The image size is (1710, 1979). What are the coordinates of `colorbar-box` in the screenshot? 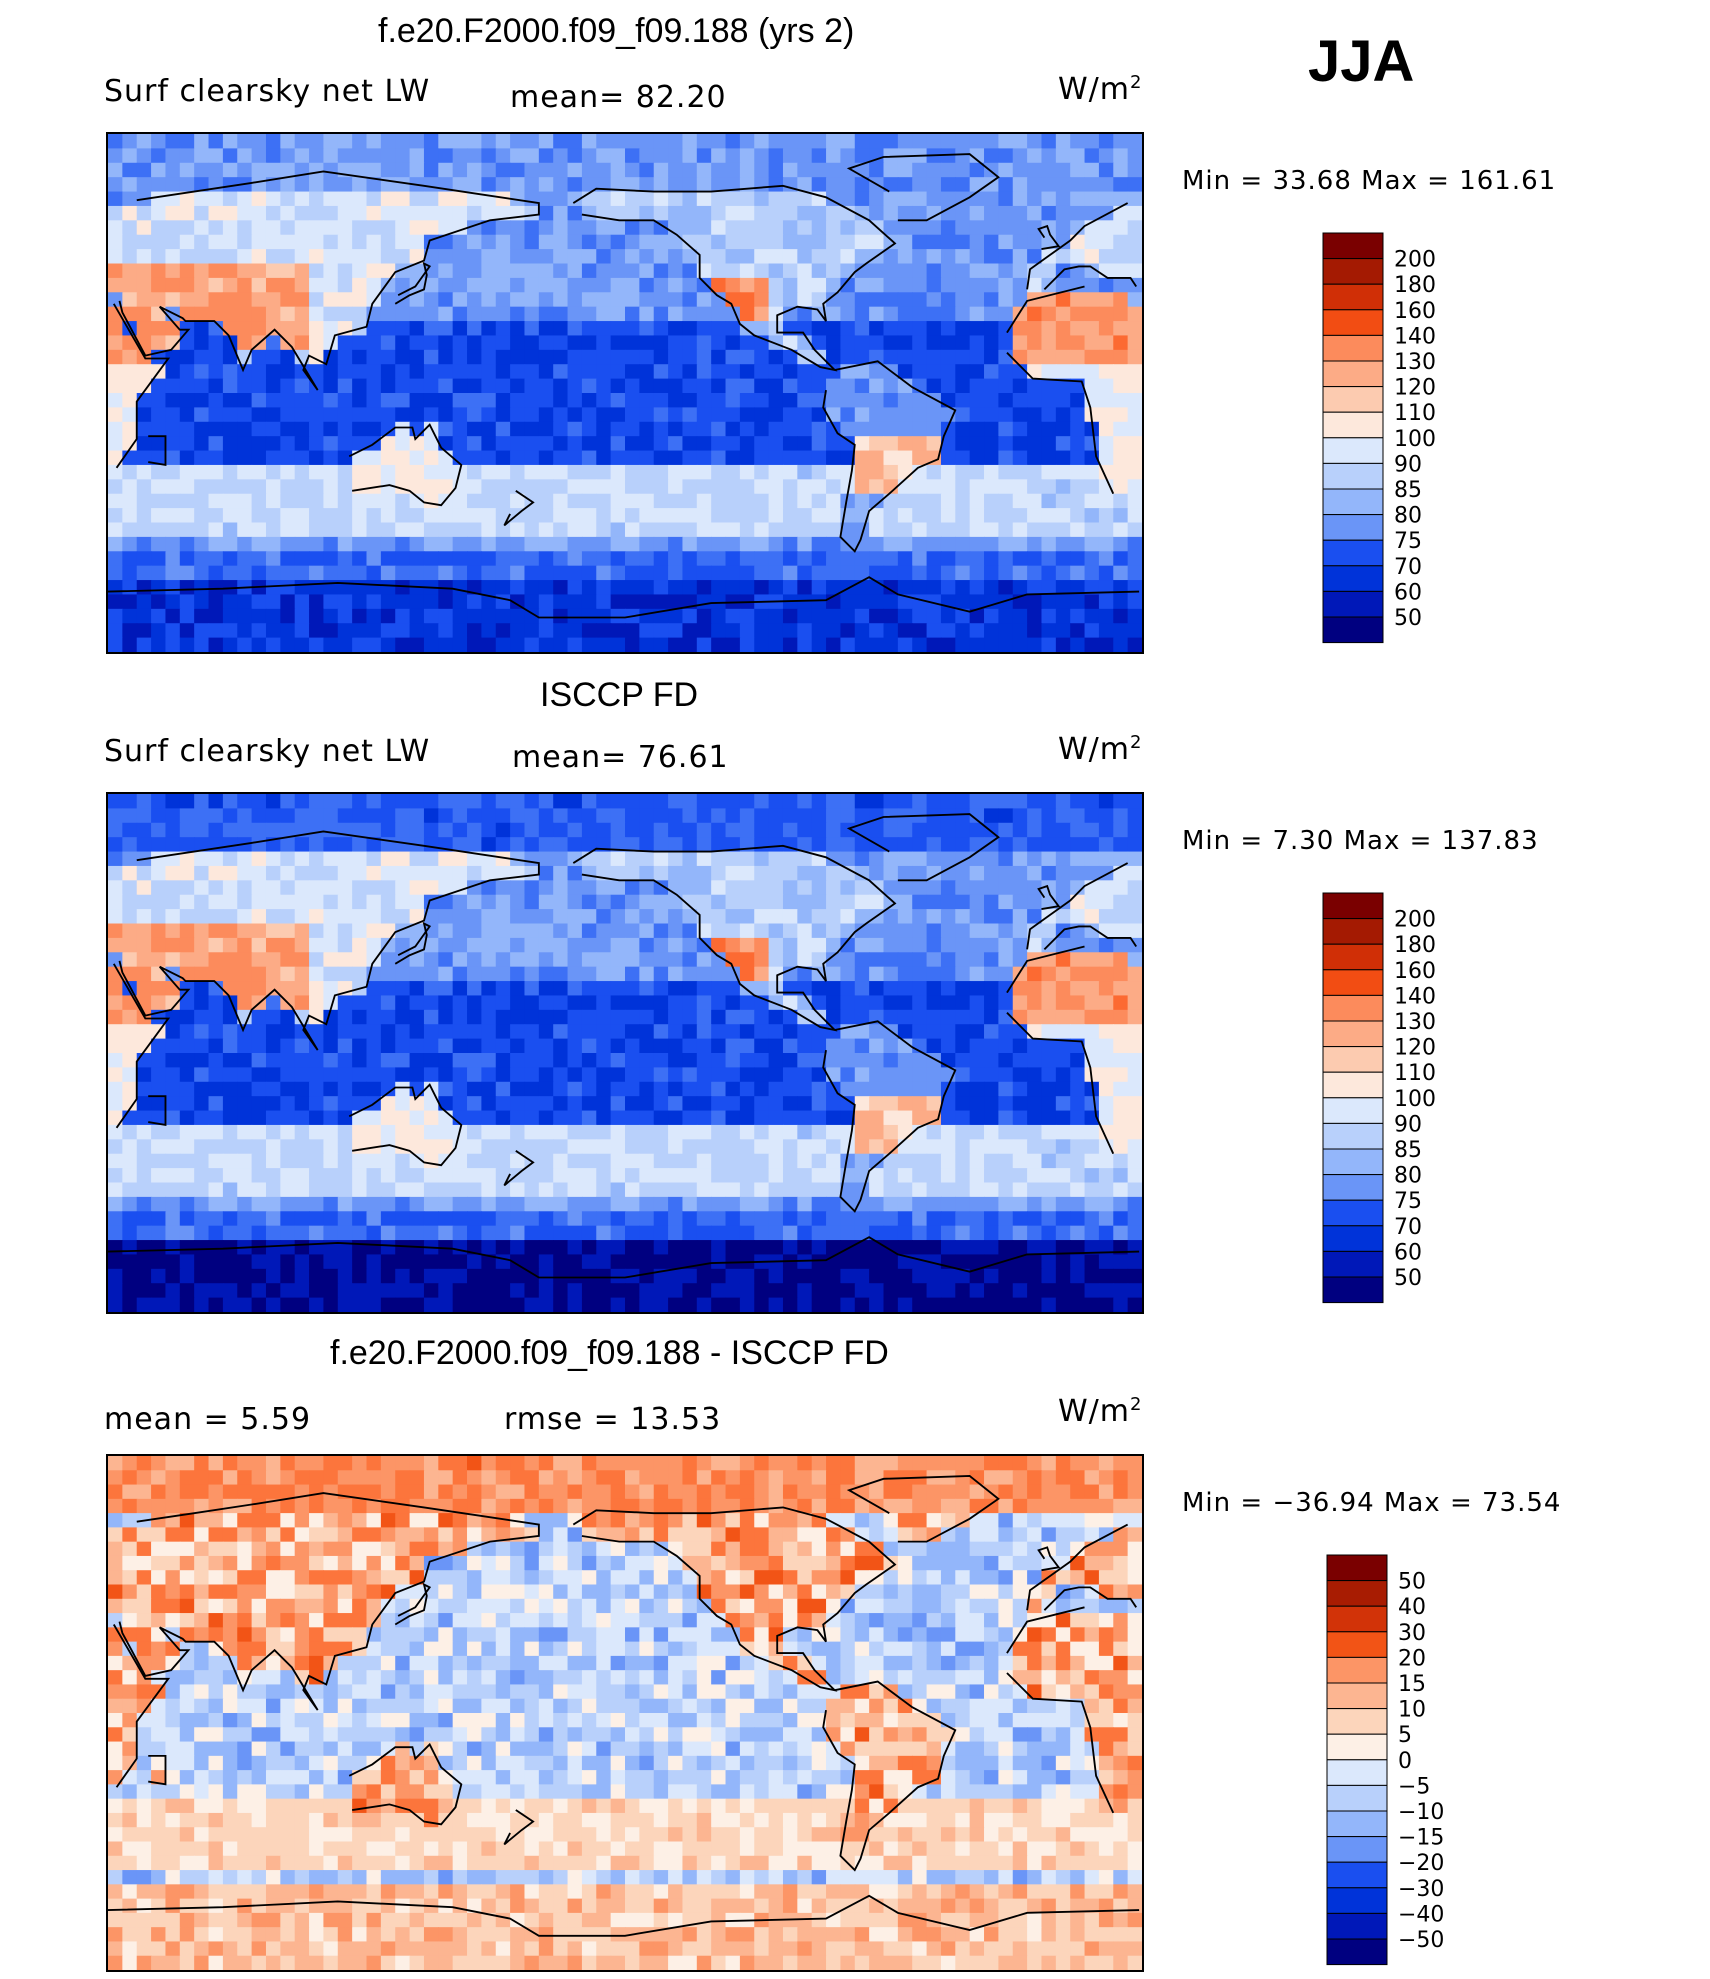 It's located at (1353, 348).